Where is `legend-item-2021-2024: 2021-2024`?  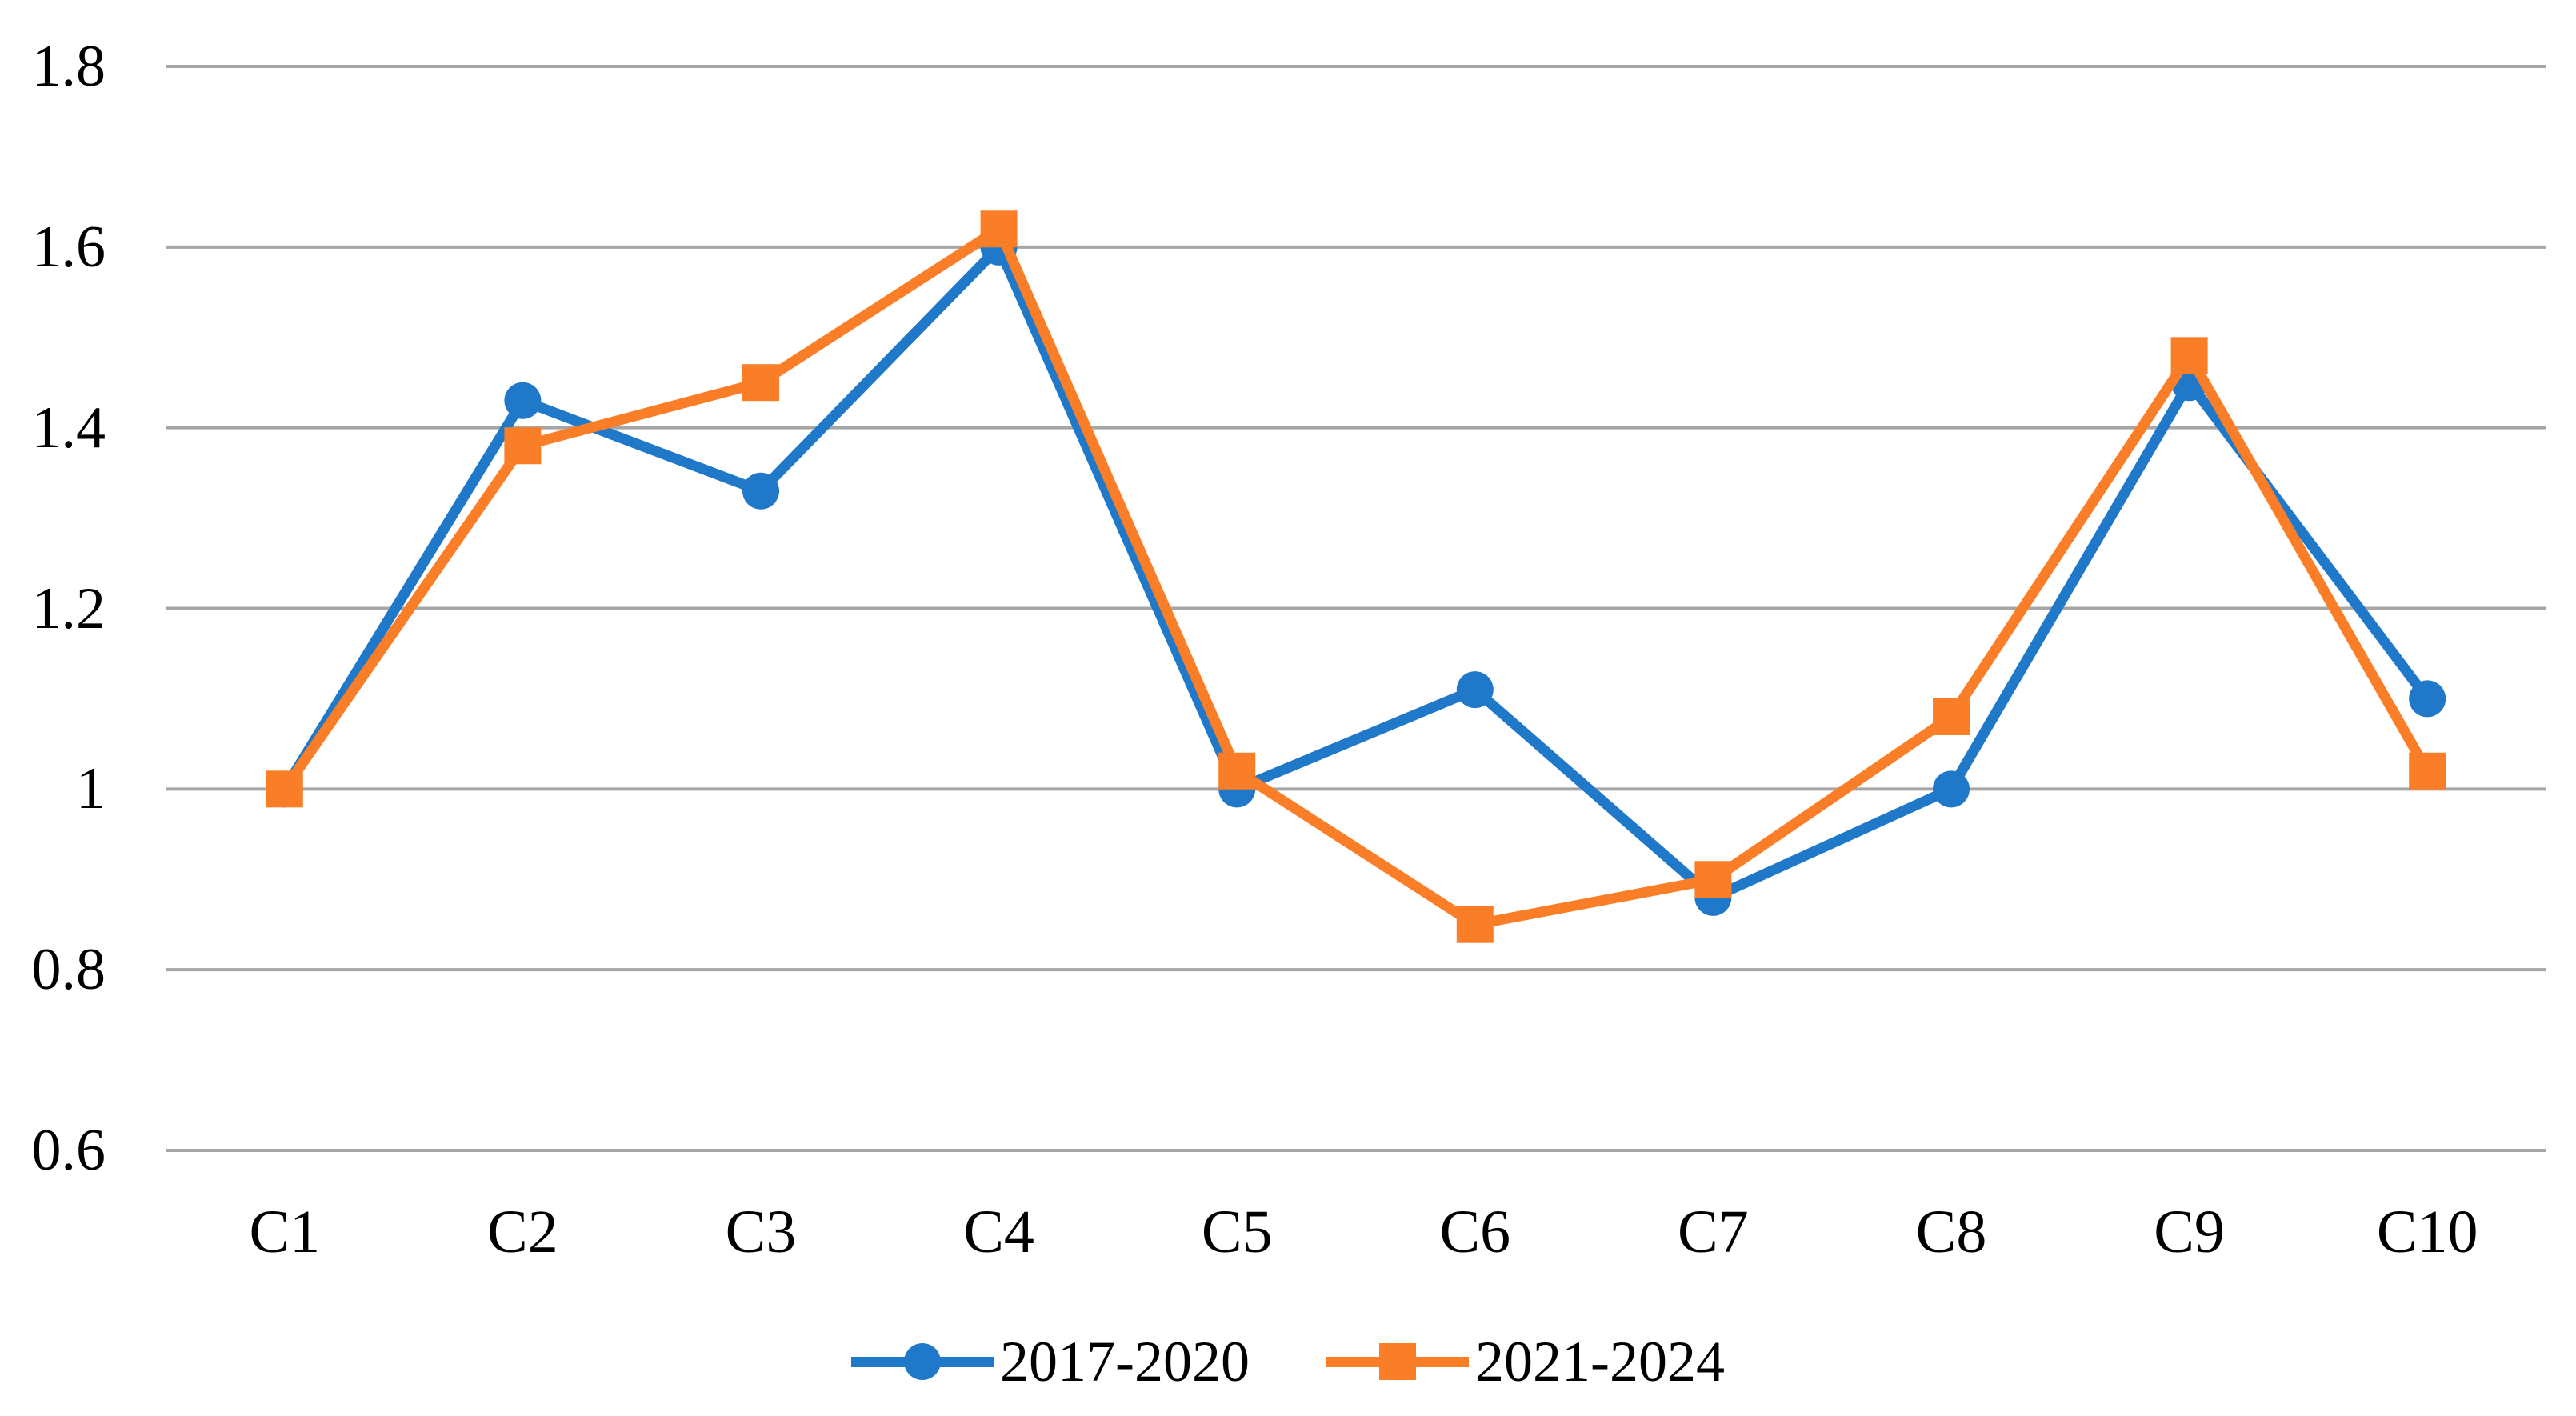
legend-item-2021-2024: 2021-2024 is located at coordinates (1525, 1361).